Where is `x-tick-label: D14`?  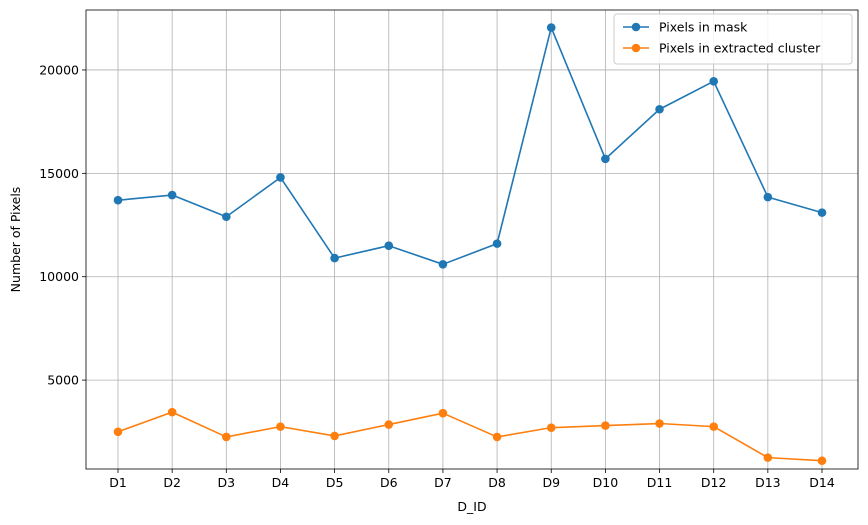
x-tick-label: D14 is located at coordinates (822, 482).